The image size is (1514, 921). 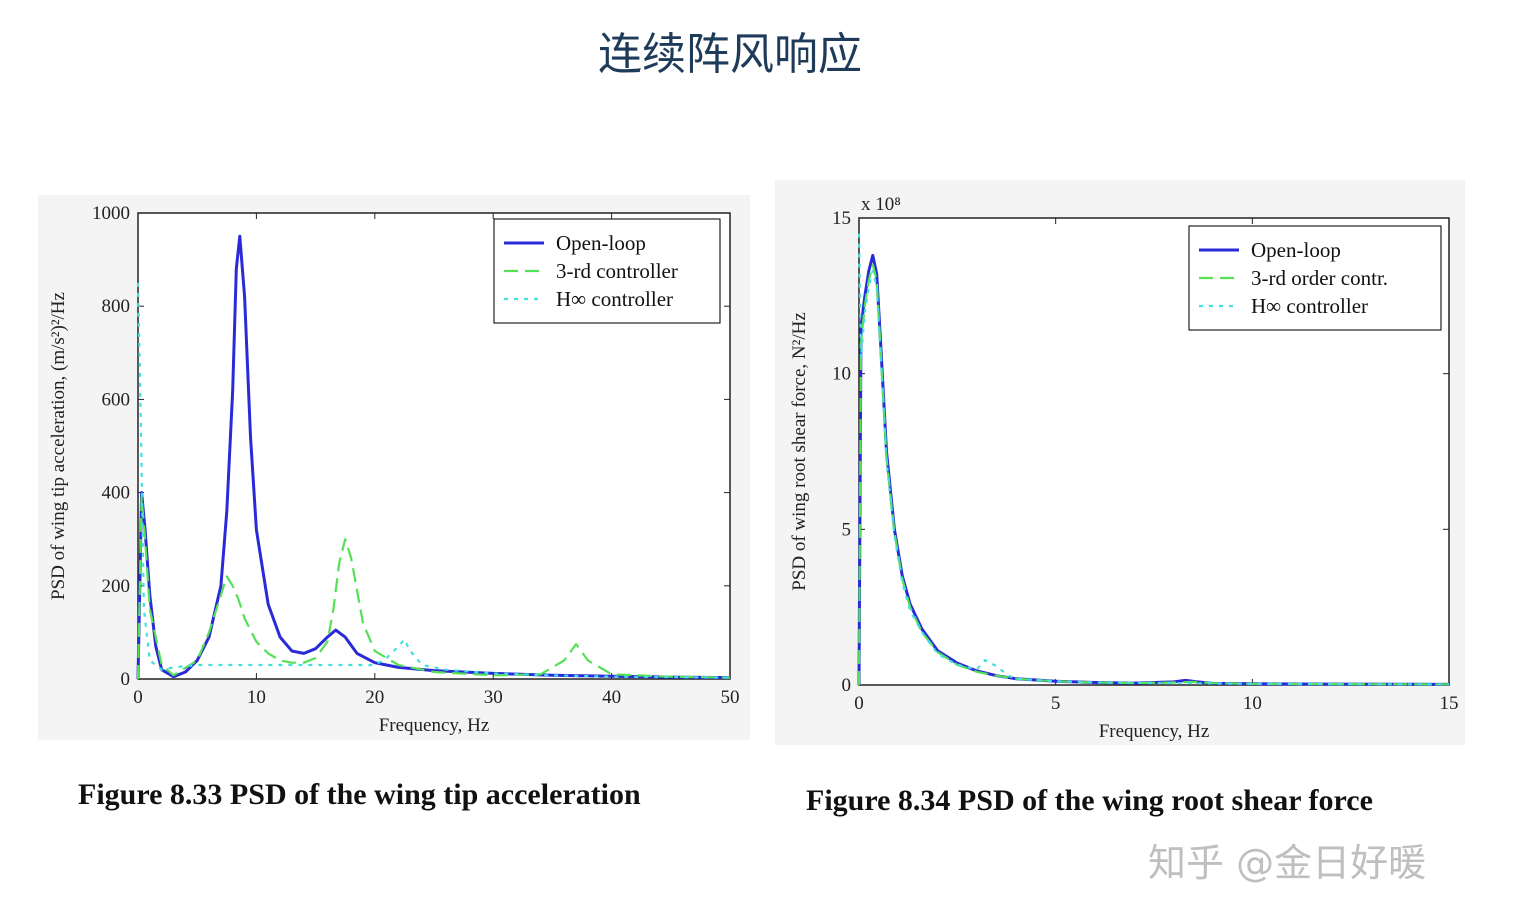 I want to click on y-tick-label: 10, so click(x=841, y=374).